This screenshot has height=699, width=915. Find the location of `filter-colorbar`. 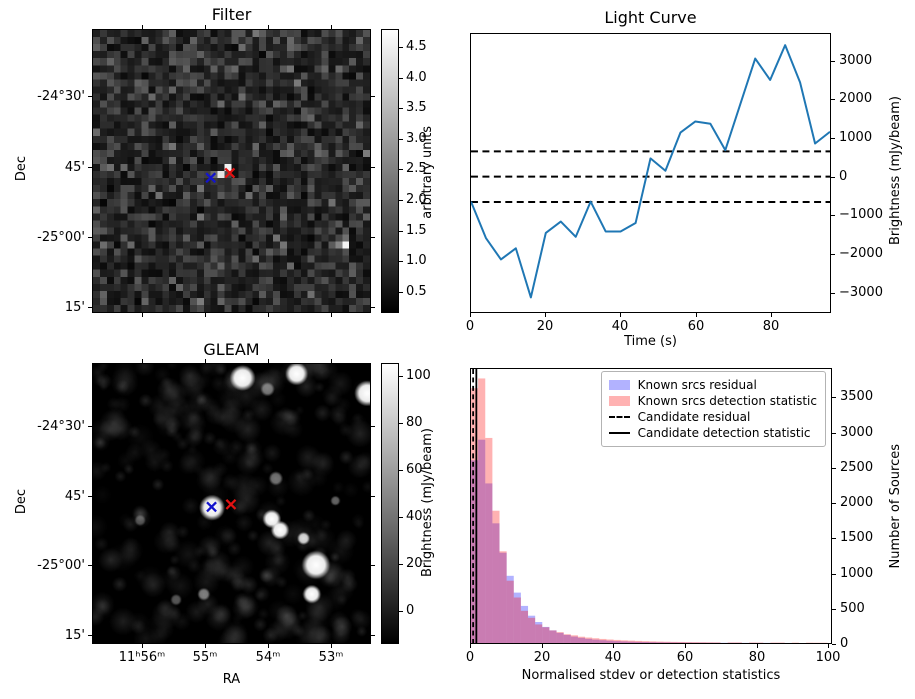

filter-colorbar is located at coordinates (390, 171).